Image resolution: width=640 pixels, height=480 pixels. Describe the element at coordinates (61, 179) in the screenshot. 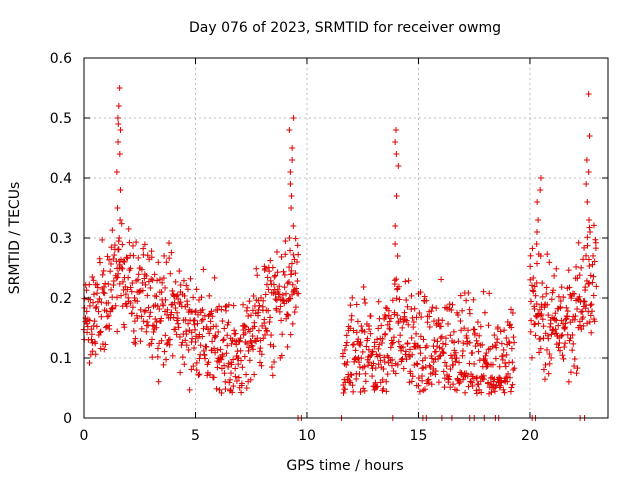

I see `y-tick-label: 0.4` at that location.